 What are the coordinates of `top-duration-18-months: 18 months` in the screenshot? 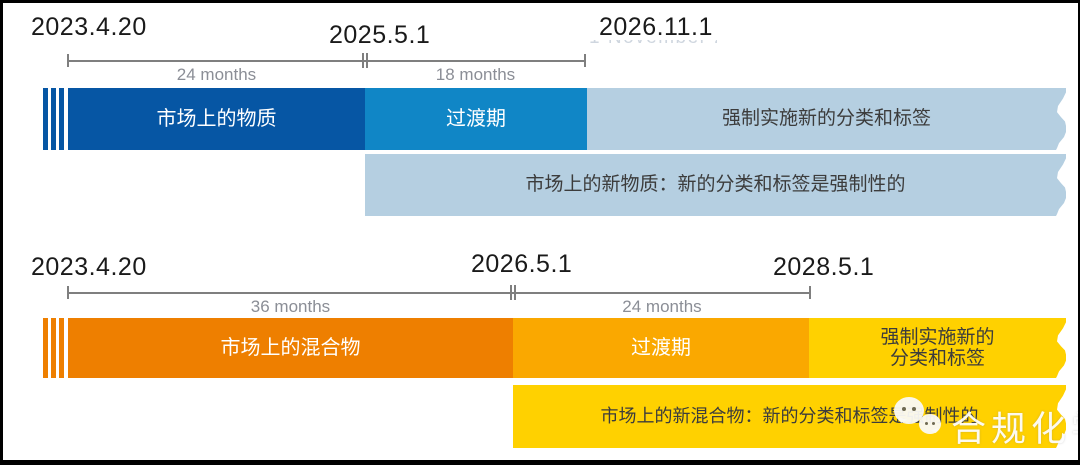 It's located at (475, 74).